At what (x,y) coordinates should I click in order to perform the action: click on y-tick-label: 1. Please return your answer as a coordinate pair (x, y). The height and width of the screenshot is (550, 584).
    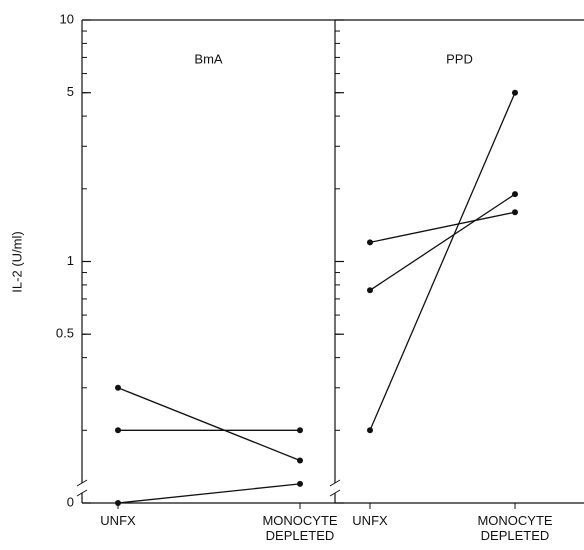
    Looking at the image, I should click on (70, 260).